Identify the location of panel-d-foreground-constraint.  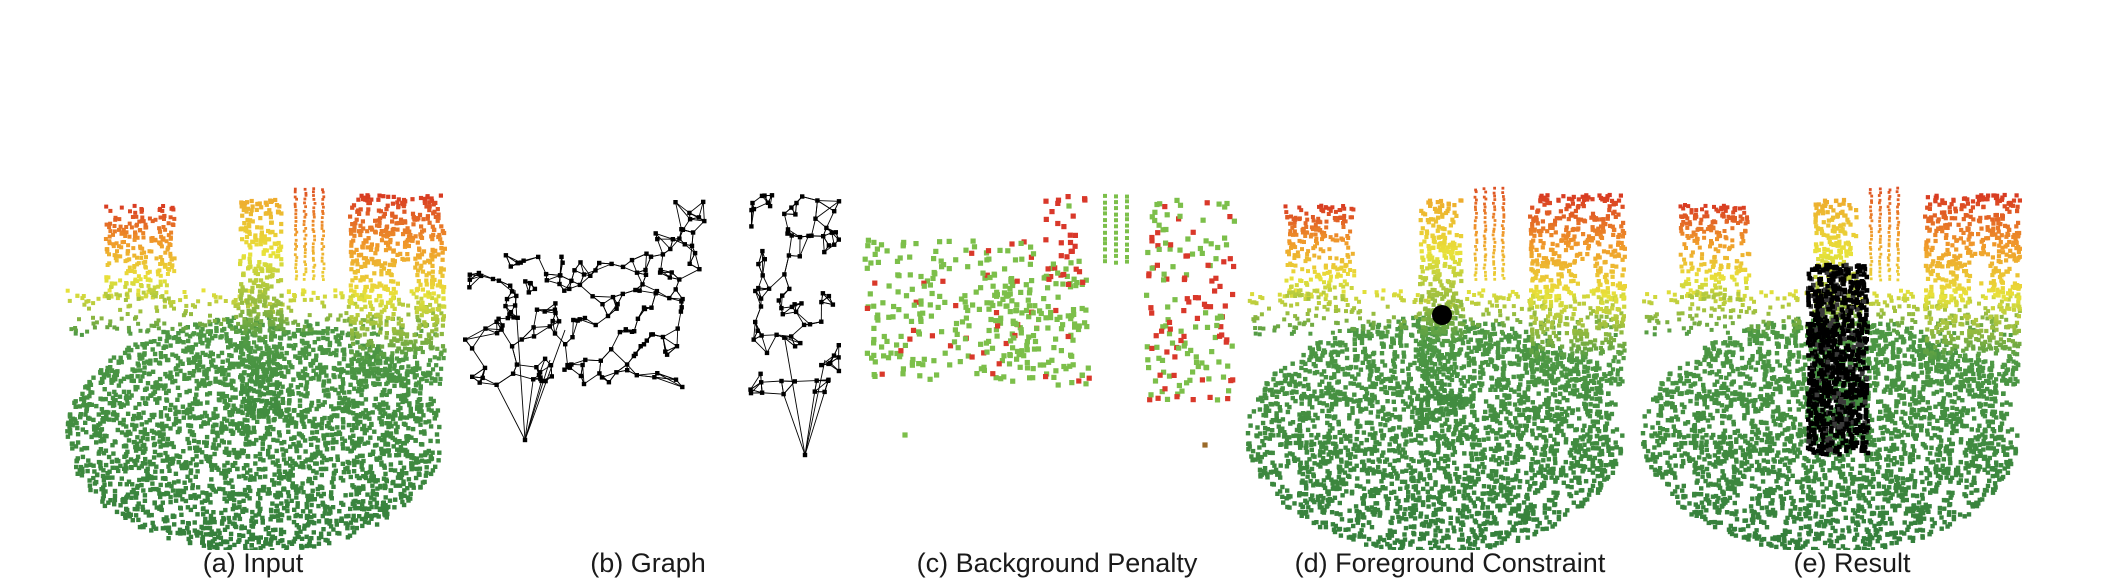
(1437, 365).